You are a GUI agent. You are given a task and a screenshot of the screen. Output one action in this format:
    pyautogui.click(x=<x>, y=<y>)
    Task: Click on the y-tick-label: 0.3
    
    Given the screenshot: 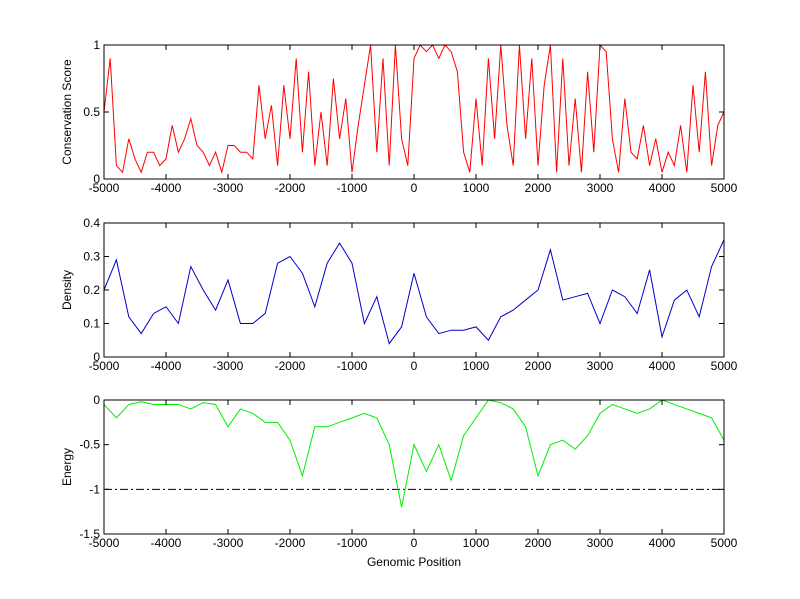 What is the action you would take?
    pyautogui.click(x=91, y=257)
    